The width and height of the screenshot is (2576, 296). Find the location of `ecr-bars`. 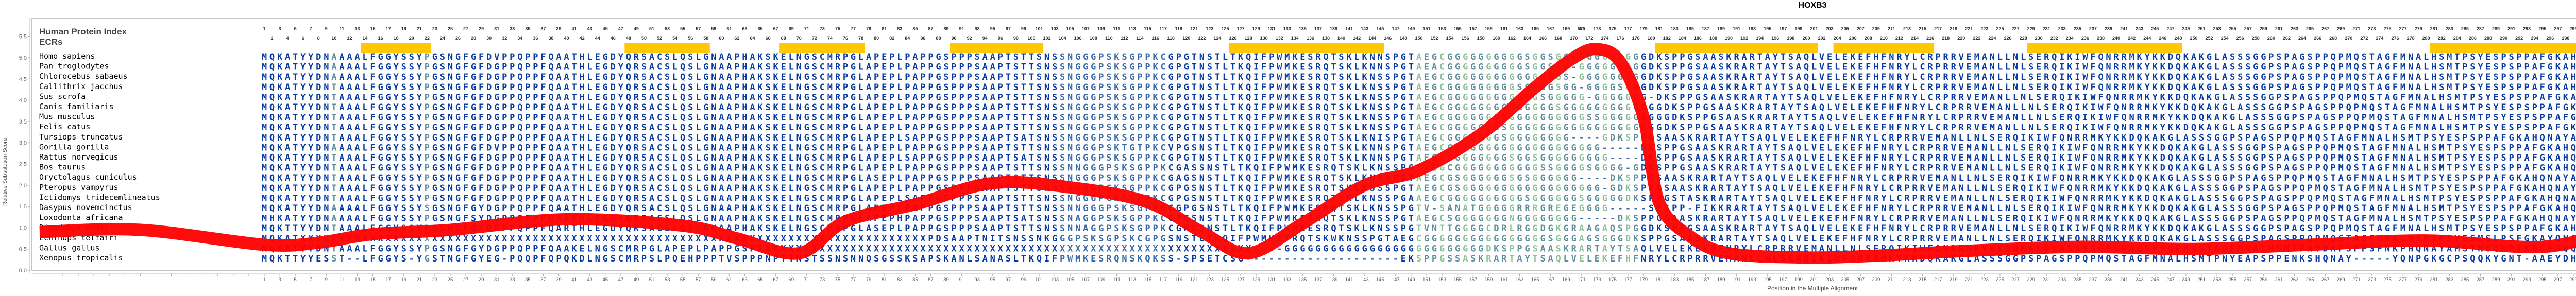

ecr-bars is located at coordinates (1468, 48).